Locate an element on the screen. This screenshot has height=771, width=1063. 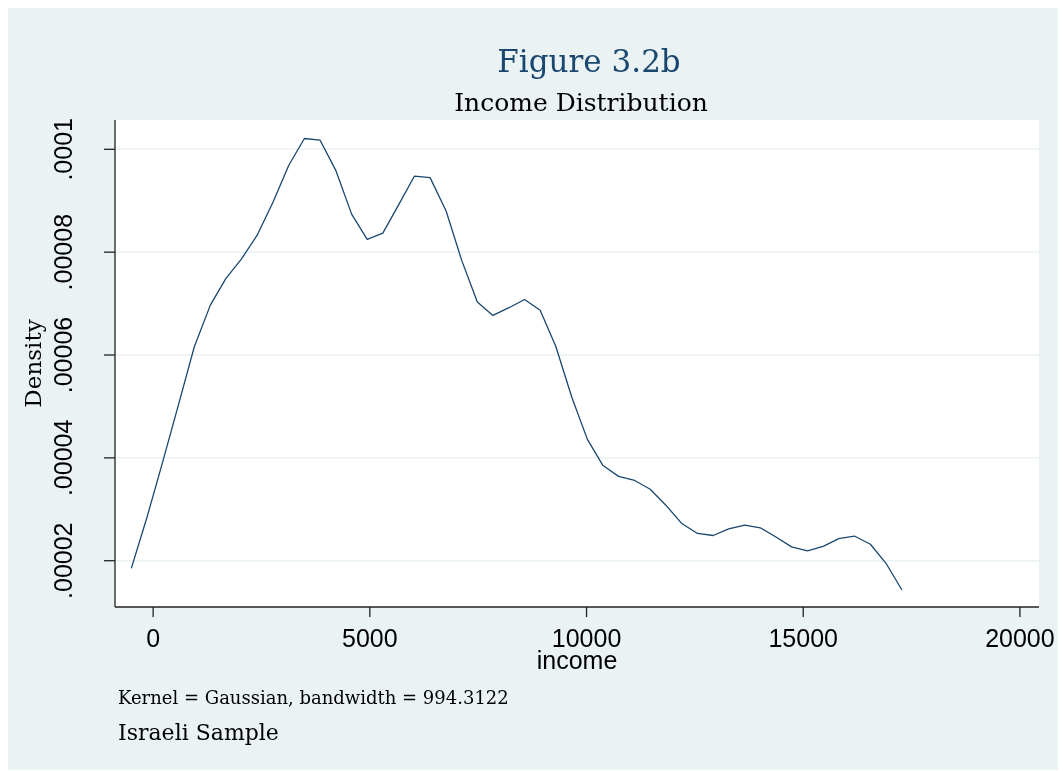
chart-title: Figure 3.2b is located at coordinates (589, 61).